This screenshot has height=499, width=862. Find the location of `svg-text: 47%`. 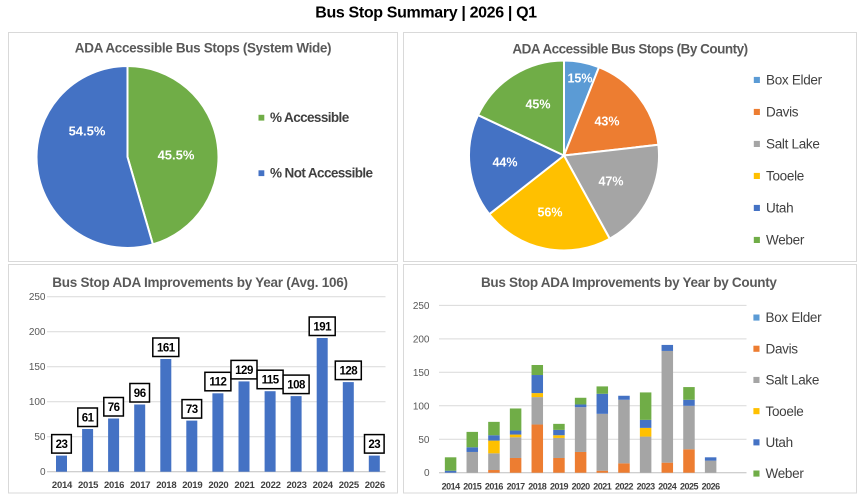

svg-text: 47% is located at coordinates (610, 182).